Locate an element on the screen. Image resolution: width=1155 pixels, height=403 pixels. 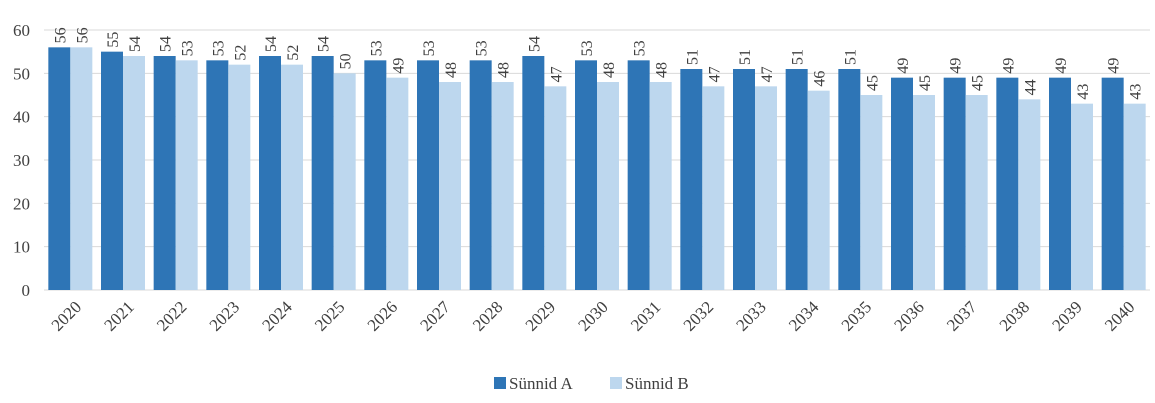
x-tick-label: 2030 is located at coordinates (592, 315).